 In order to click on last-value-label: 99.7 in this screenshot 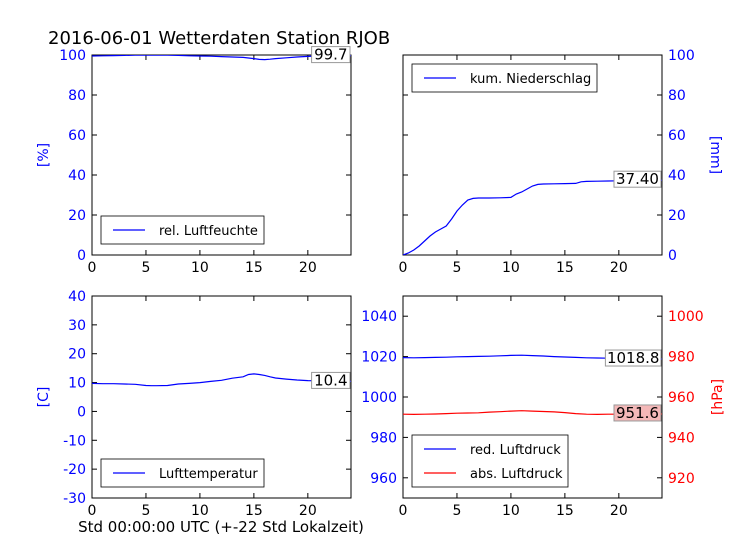, I will do `click(330, 55)`.